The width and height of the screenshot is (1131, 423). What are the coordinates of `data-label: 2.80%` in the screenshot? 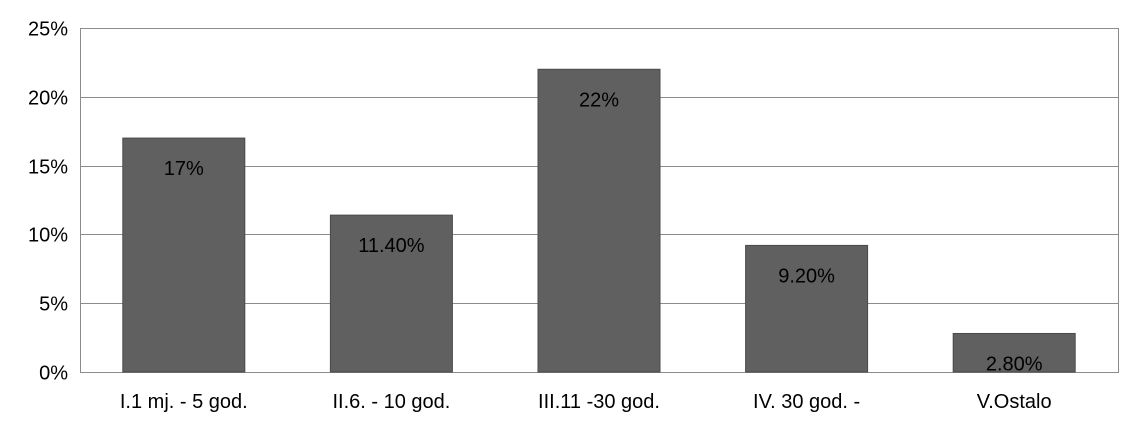 It's located at (1014, 364).